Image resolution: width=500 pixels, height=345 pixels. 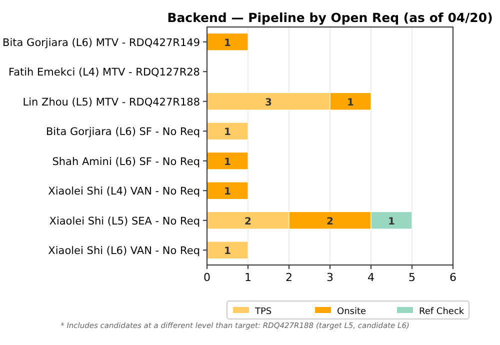 I want to click on data-label: 3, so click(x=268, y=102).